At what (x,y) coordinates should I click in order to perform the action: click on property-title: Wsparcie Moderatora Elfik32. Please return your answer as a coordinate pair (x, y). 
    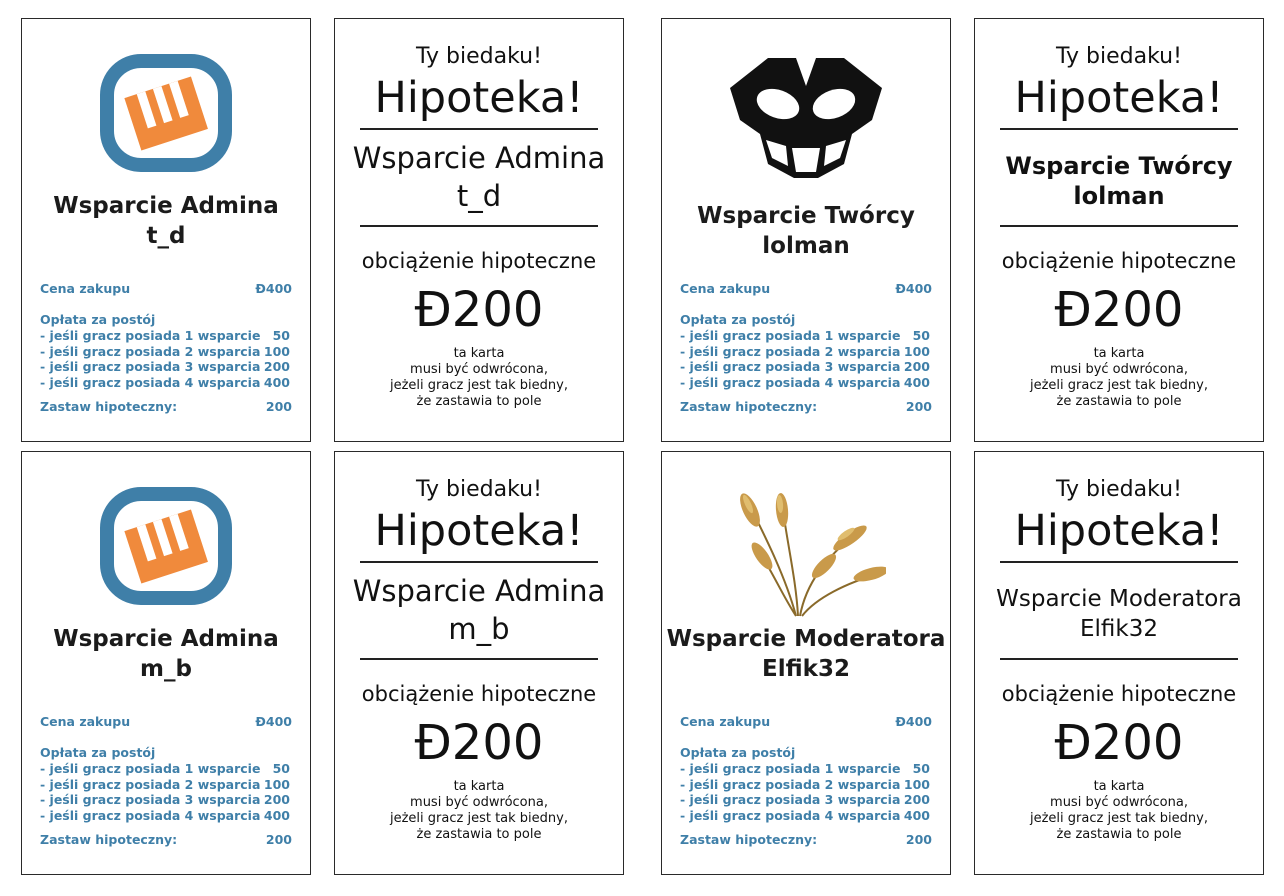
    Looking at the image, I should click on (806, 654).